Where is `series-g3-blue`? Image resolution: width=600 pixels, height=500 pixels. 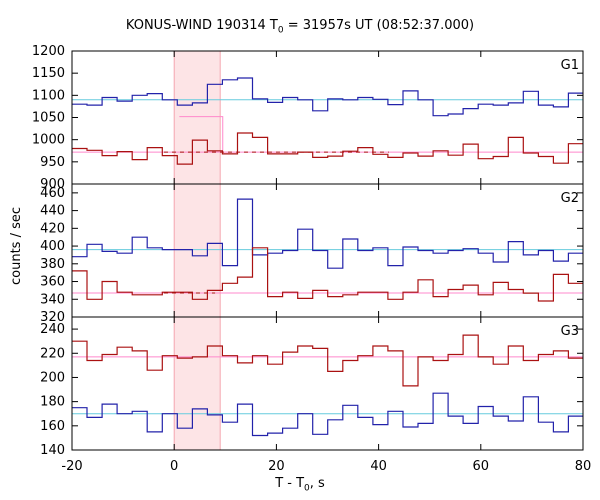
series-g3-blue is located at coordinates (327, 414).